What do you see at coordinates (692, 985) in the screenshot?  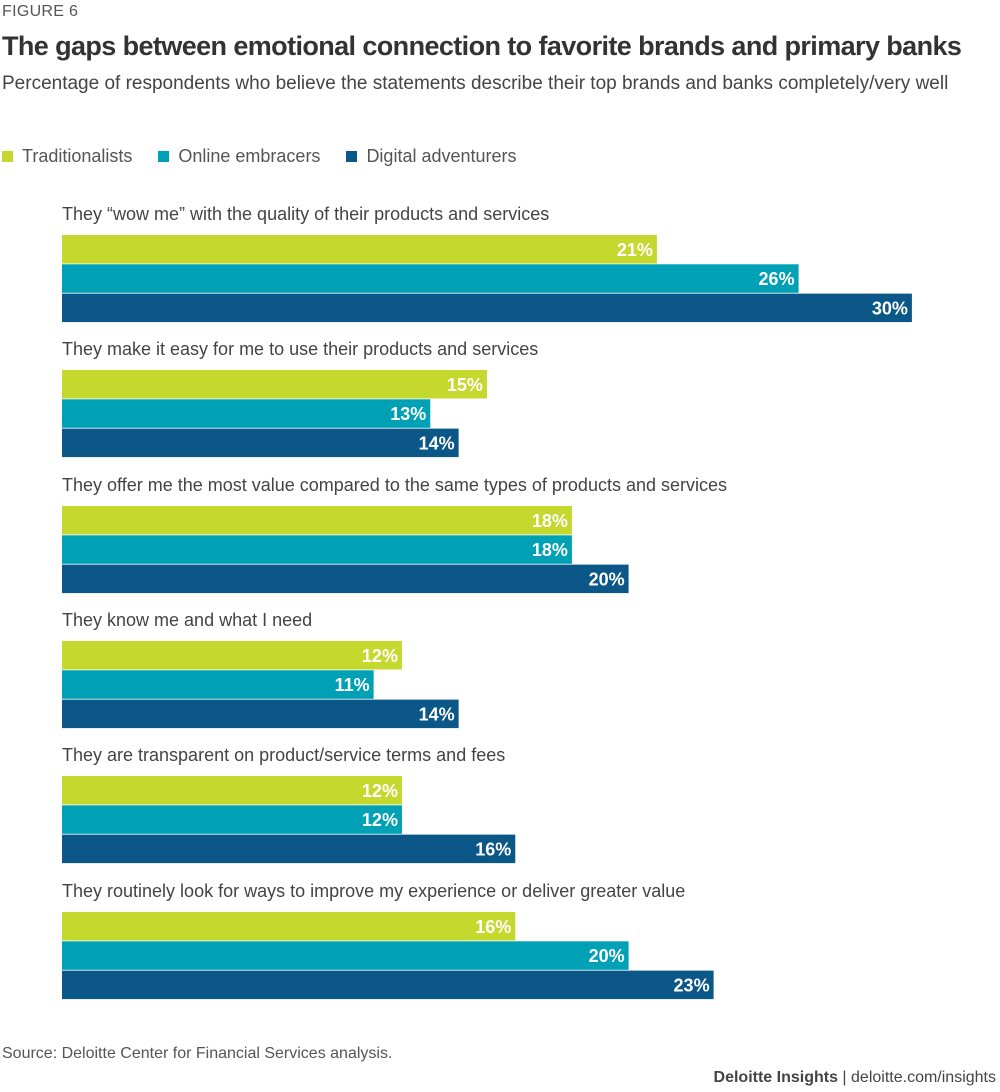 I see `data-label: 23%` at bounding box center [692, 985].